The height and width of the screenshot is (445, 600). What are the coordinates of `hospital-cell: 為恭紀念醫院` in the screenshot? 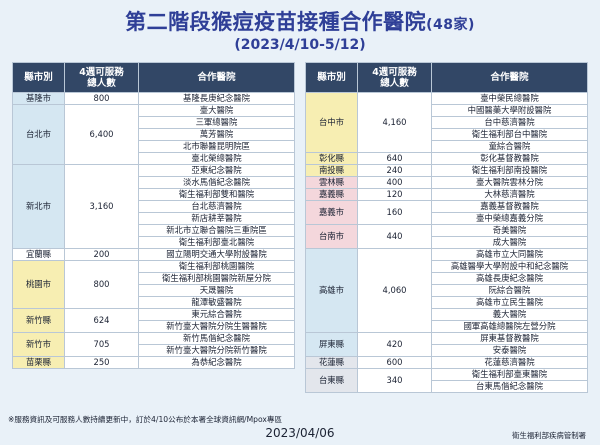 It's located at (216, 362).